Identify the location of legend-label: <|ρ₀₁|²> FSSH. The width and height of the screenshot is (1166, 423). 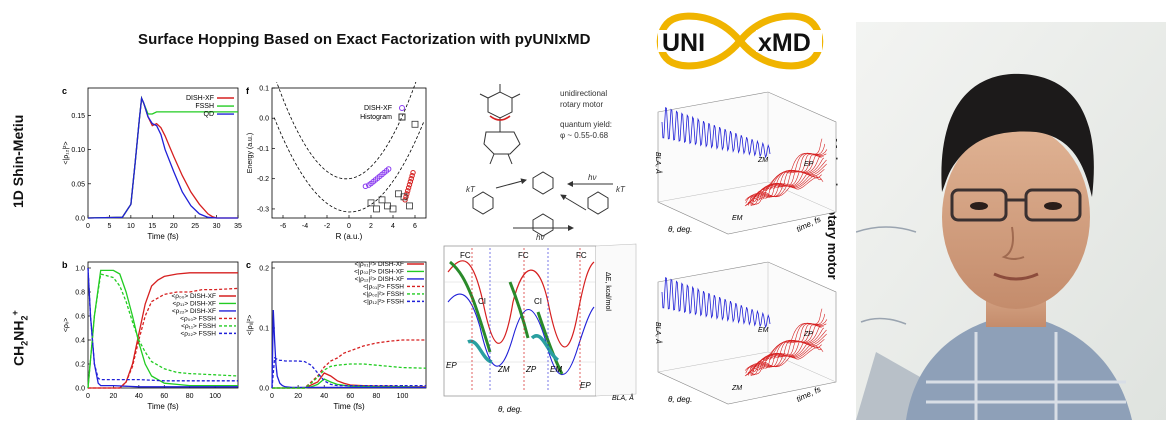
(383, 286).